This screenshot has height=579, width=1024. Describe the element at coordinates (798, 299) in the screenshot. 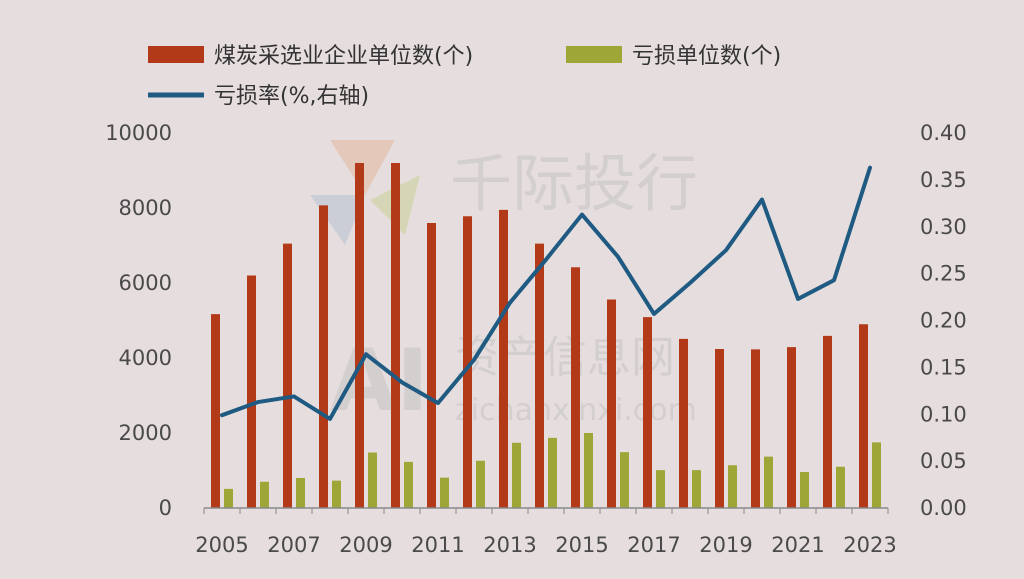

I see `point-loss-rate-2021` at that location.